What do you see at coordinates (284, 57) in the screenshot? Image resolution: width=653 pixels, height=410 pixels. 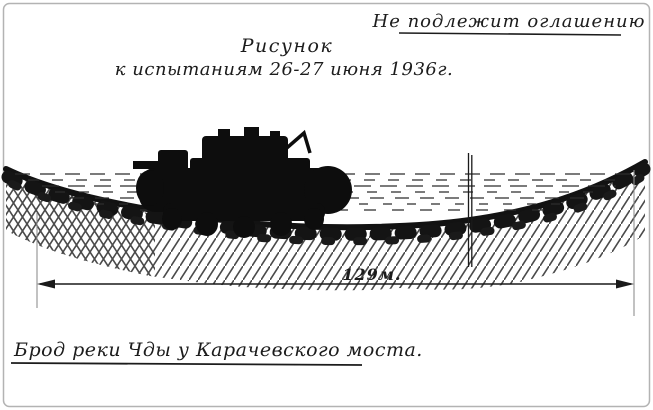 I see `drawing-title: Рисунок к испытаниям 26-27 июня 1936г.` at bounding box center [284, 57].